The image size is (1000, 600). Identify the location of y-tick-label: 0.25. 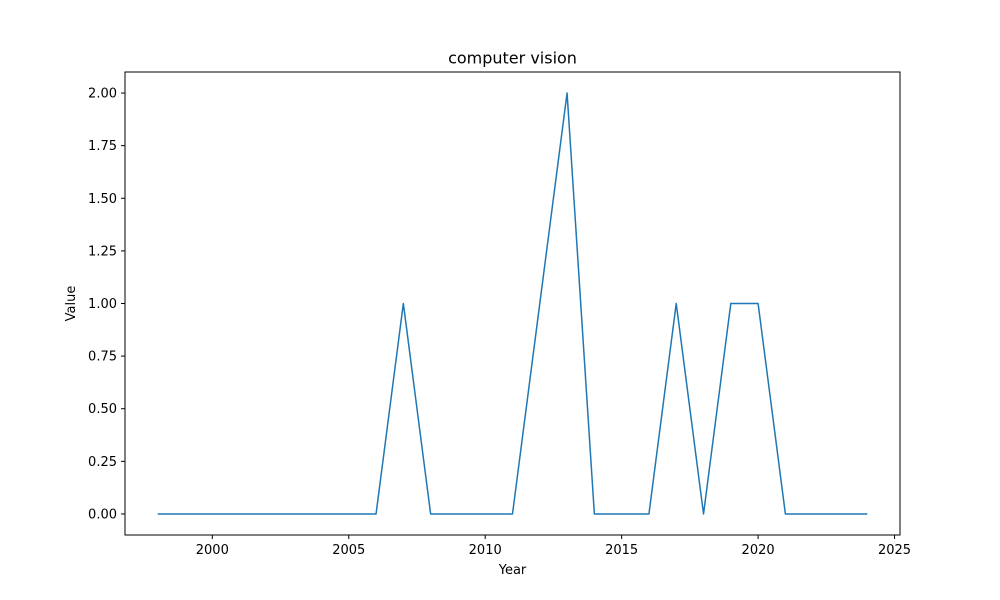
(102, 462).